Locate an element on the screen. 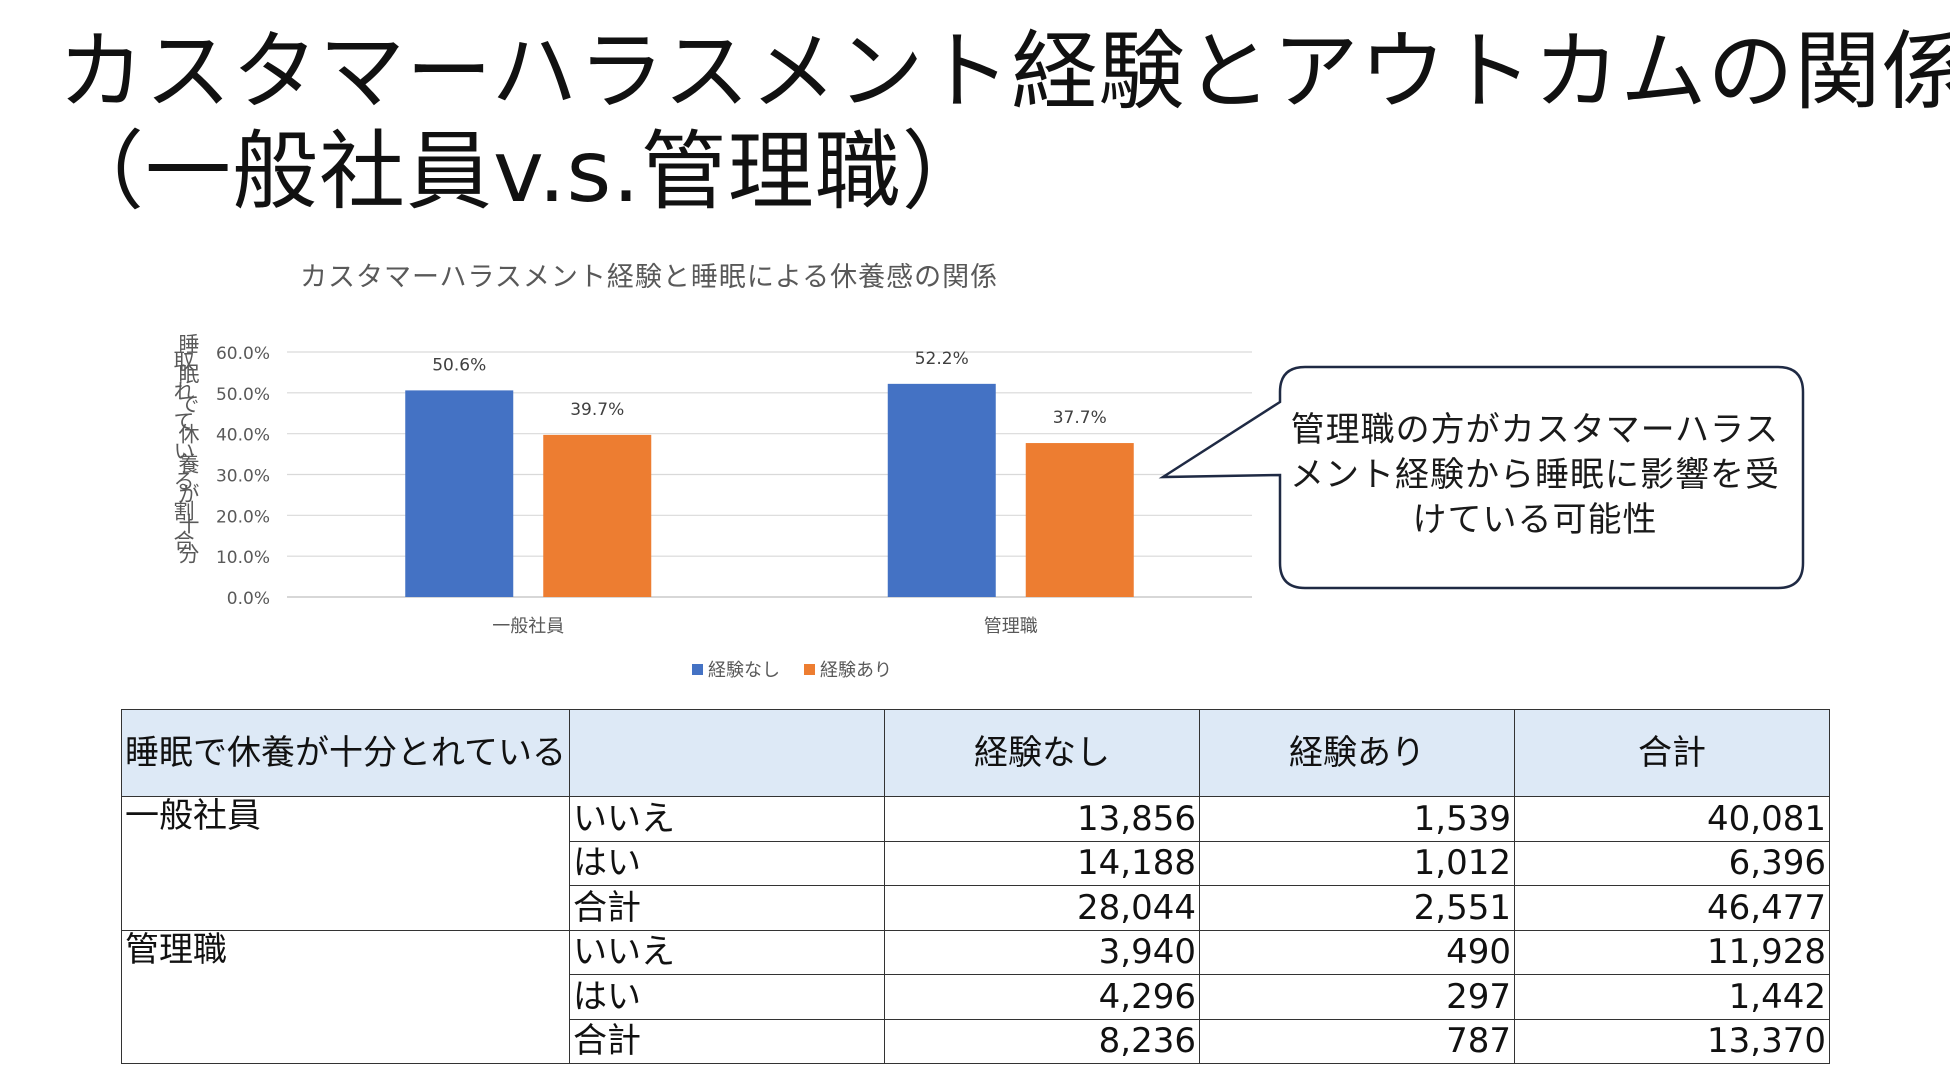 This screenshot has width=1950, height=1089. data-label: 37.7% is located at coordinates (1080, 418).